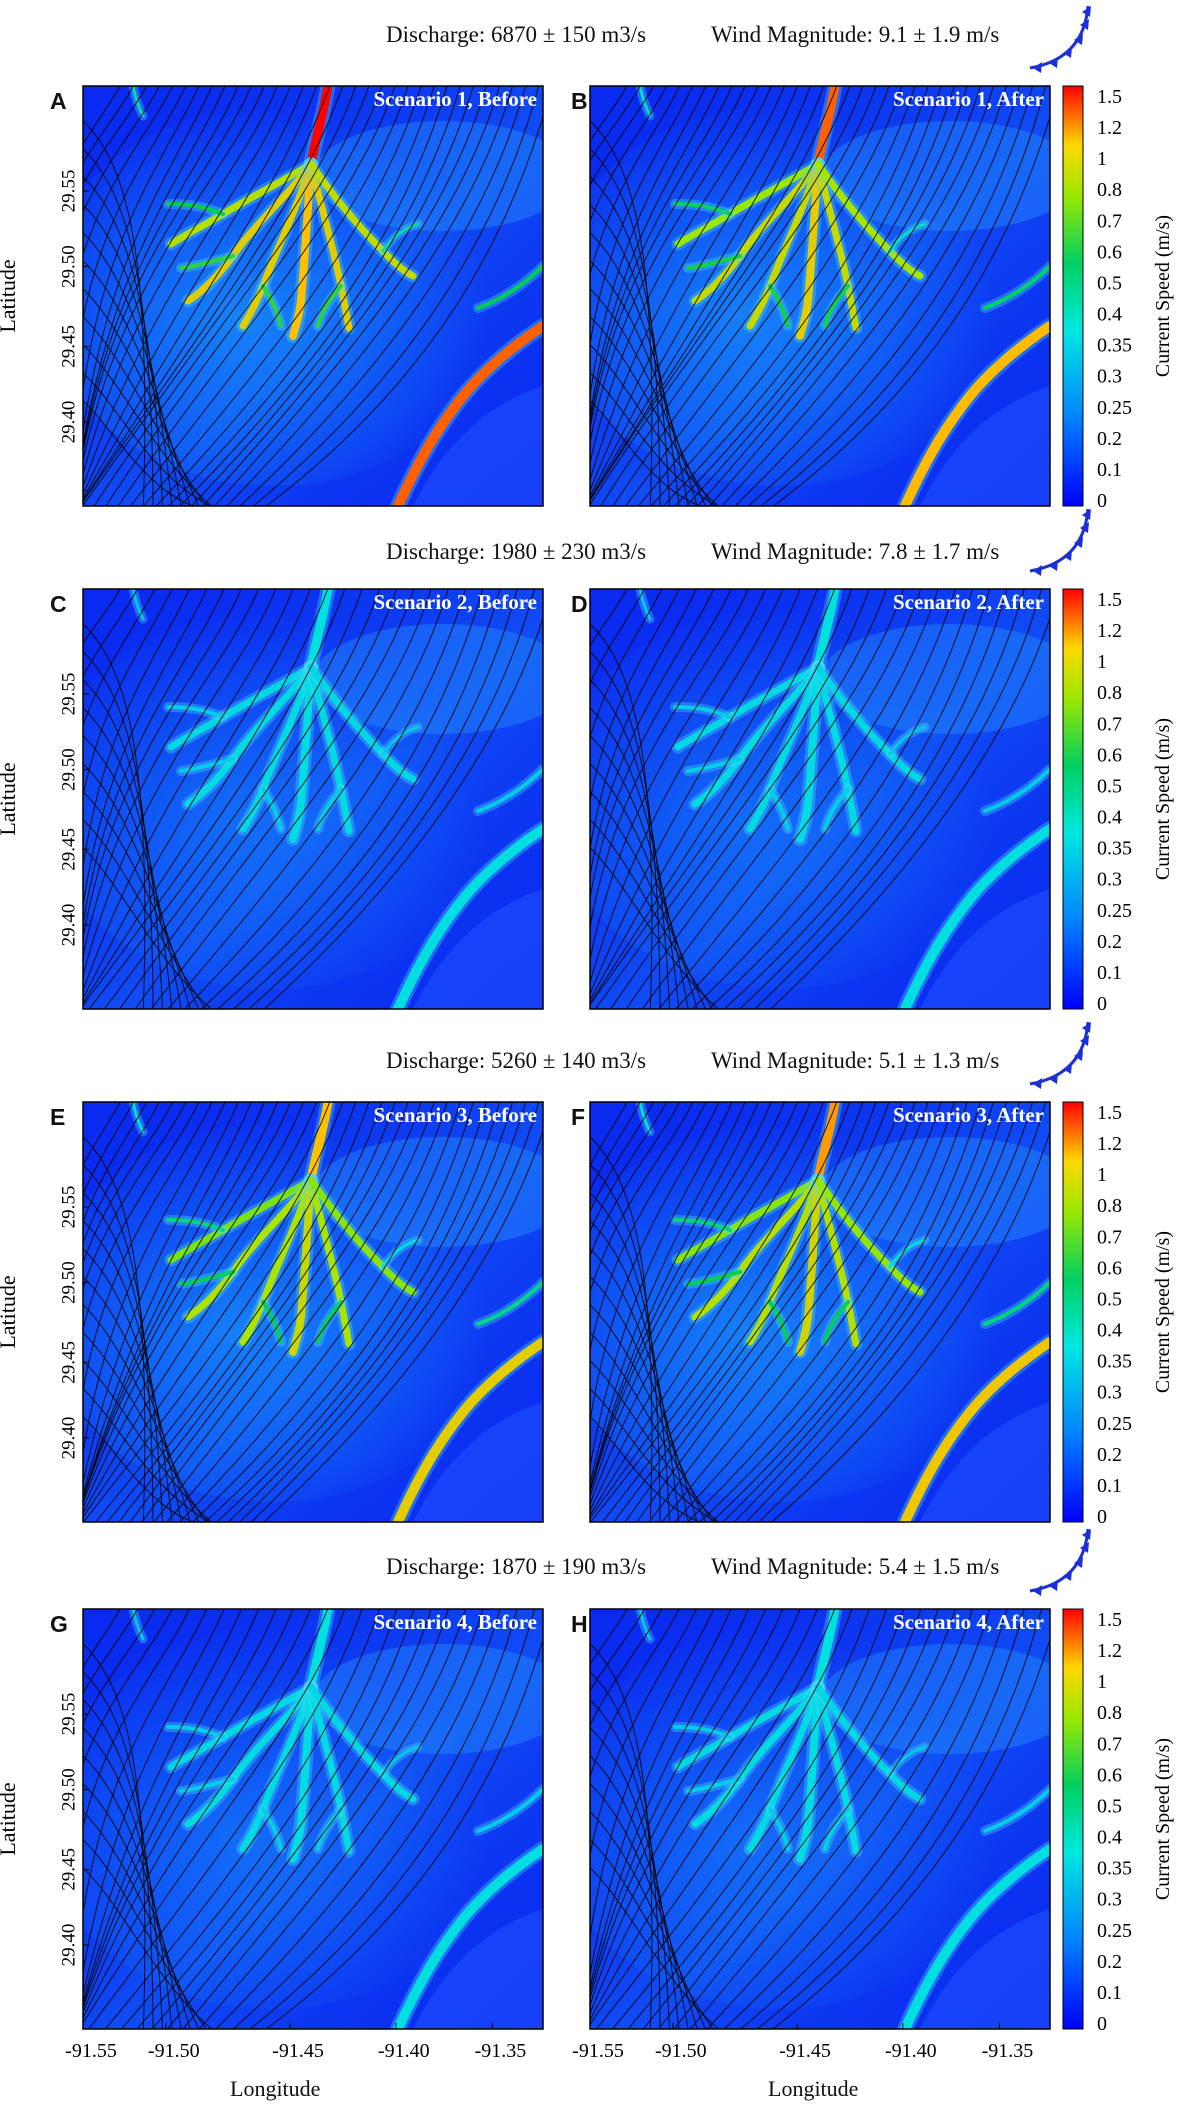  Describe the element at coordinates (578, 1117) in the screenshot. I see `panel-letter-f: F` at that location.